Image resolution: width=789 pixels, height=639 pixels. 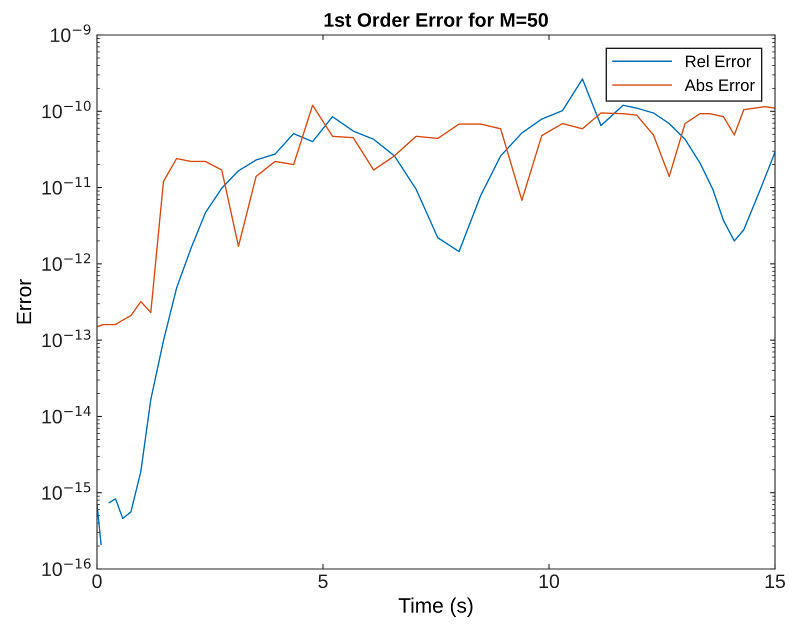 I want to click on y-tick-label: 10$^{−9}$, so click(x=70, y=33).